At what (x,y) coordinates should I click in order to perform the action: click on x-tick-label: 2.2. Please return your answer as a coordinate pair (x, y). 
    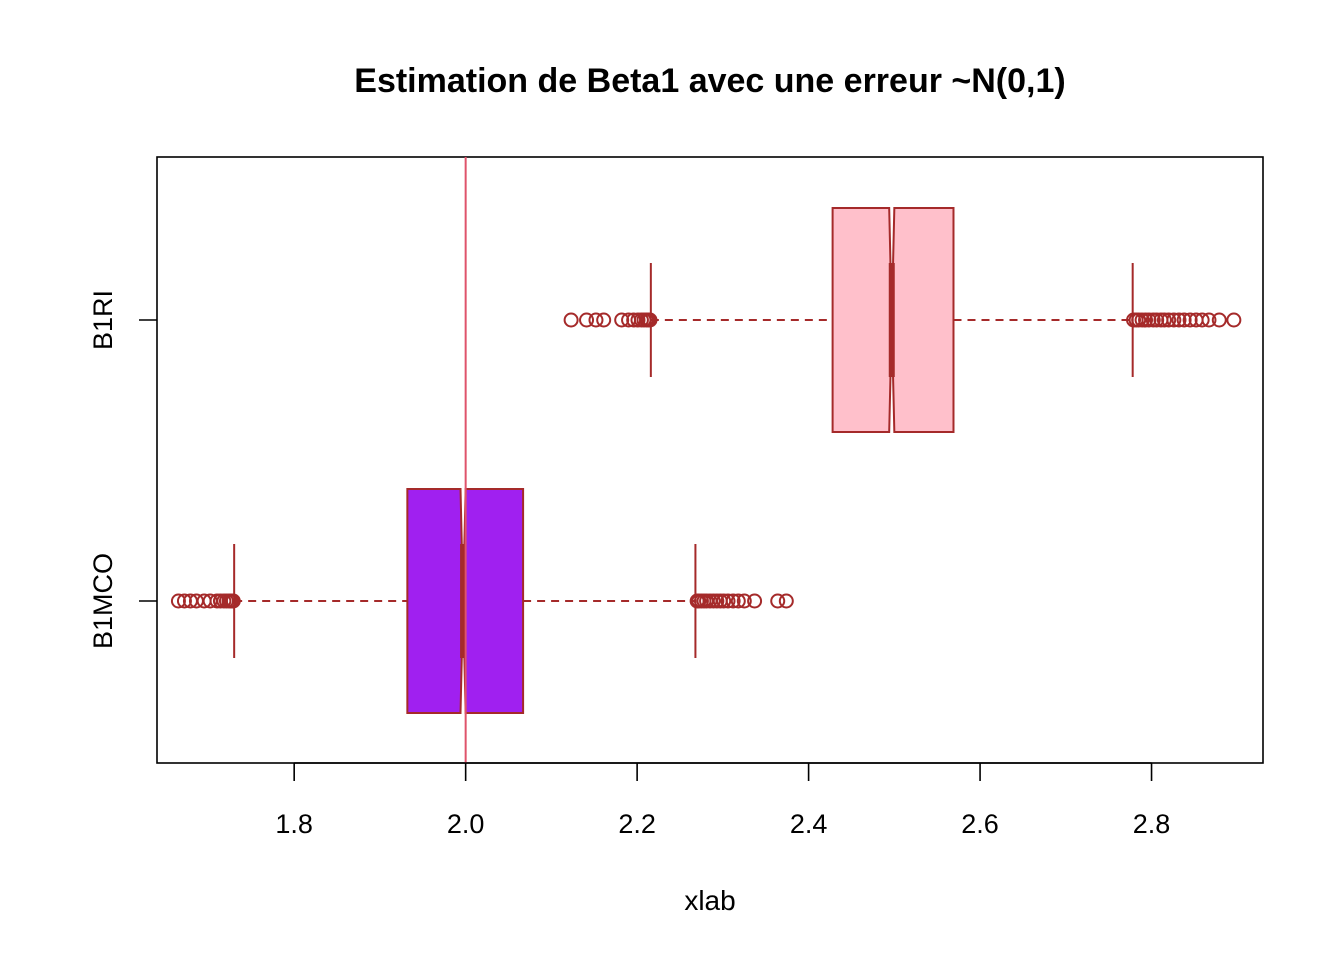
    Looking at the image, I should click on (637, 824).